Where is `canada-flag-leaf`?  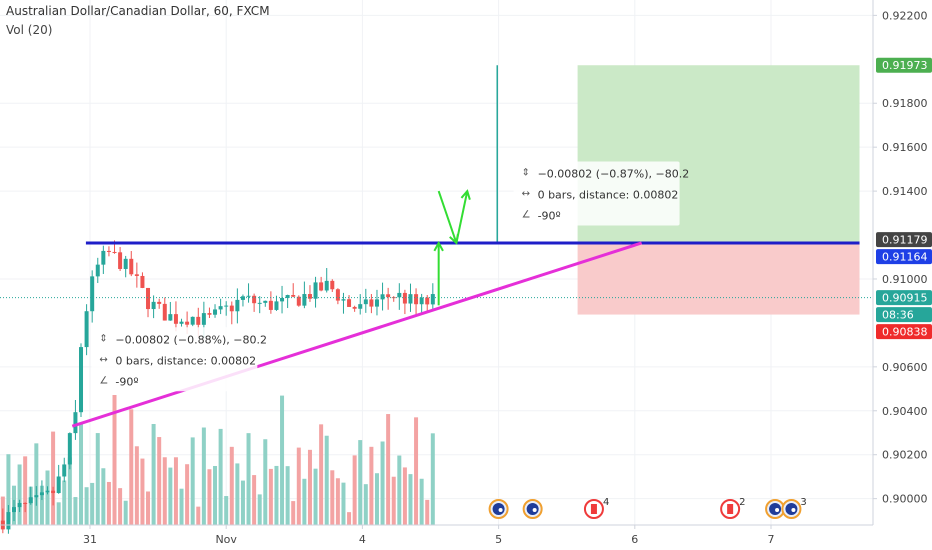 canada-flag-leaf is located at coordinates (593, 509).